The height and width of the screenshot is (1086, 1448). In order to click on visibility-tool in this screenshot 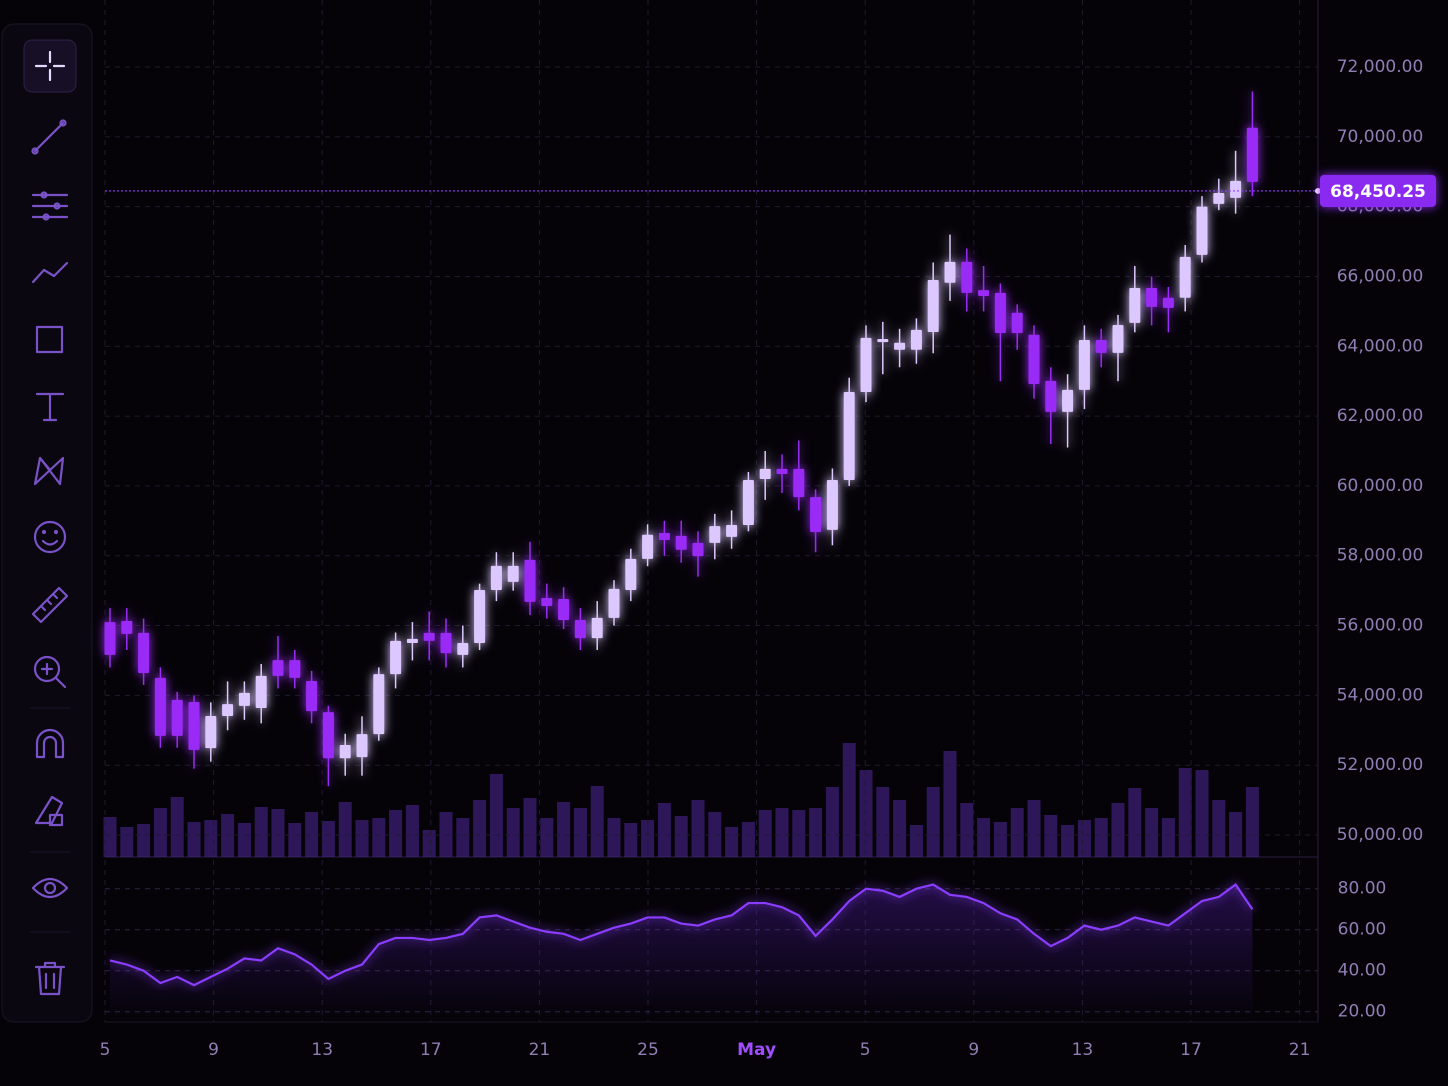, I will do `click(50, 888)`.